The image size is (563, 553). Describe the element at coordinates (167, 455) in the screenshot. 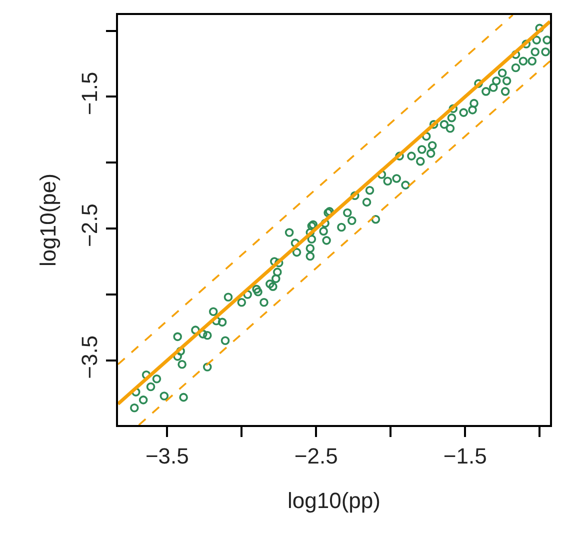

I see `x-tick-label: −3.5` at that location.